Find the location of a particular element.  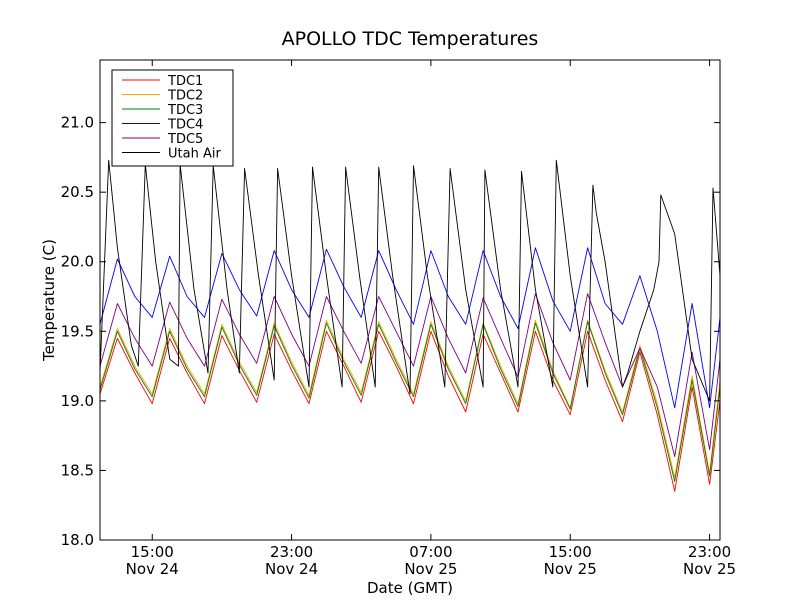

legend-label: TDC5 is located at coordinates (185, 139).